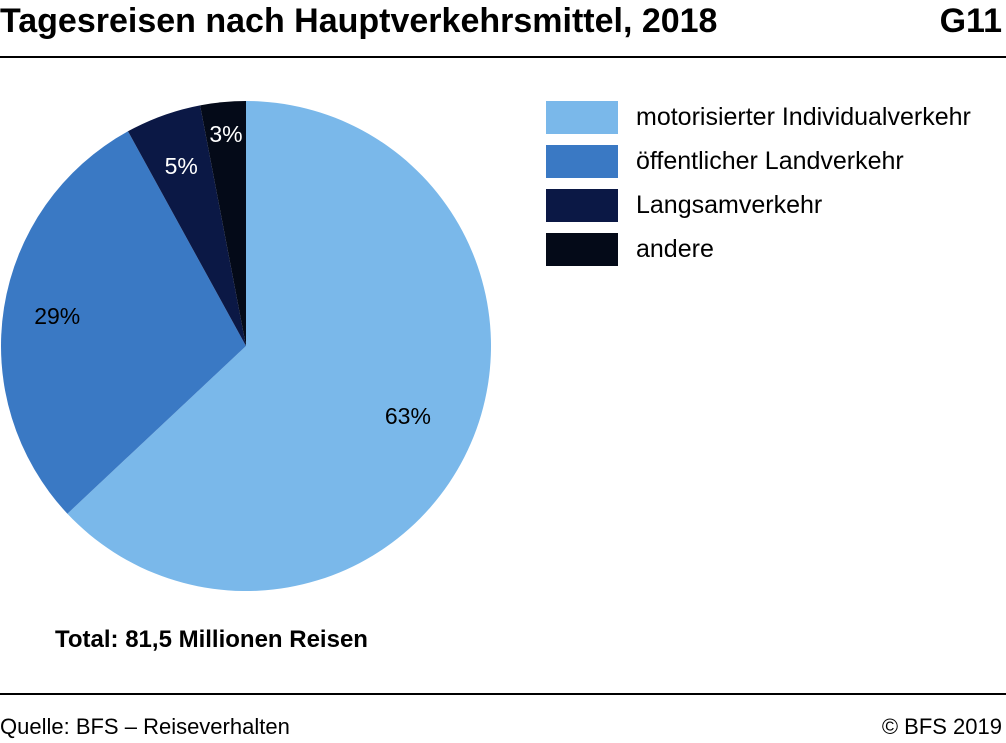 This screenshot has height=743, width=1006. Describe the element at coordinates (408, 416) in the screenshot. I see `pie-slice-label-1: 63%` at that location.